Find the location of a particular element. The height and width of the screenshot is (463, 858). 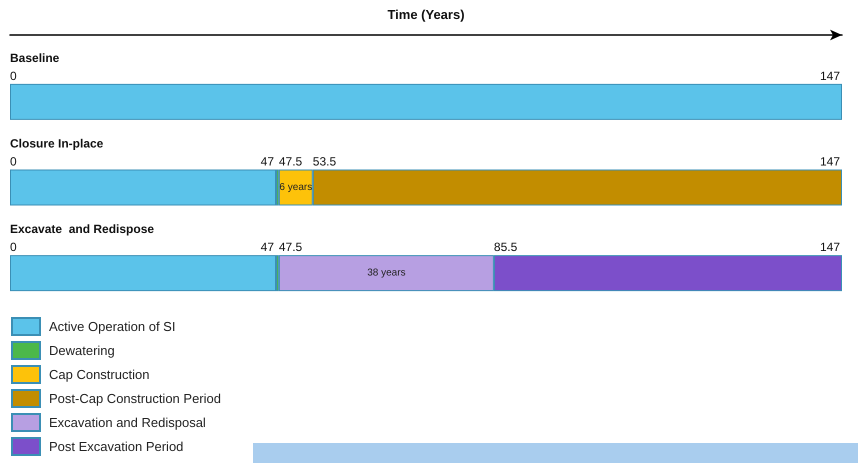

y-tick-label: Excavate and Redispose is located at coordinates (82, 229).